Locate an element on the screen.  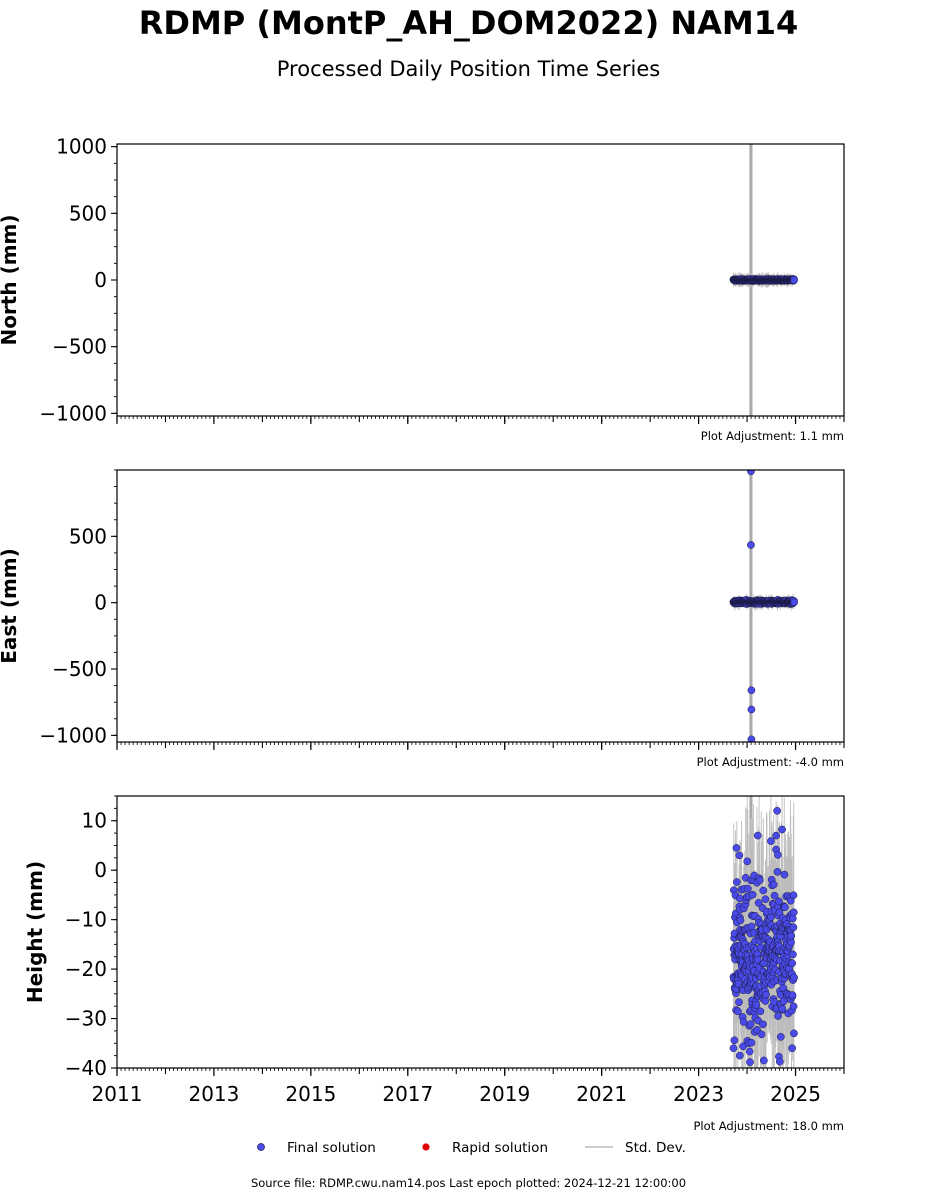
x-tick-label: 2011 is located at coordinates (117, 1094).